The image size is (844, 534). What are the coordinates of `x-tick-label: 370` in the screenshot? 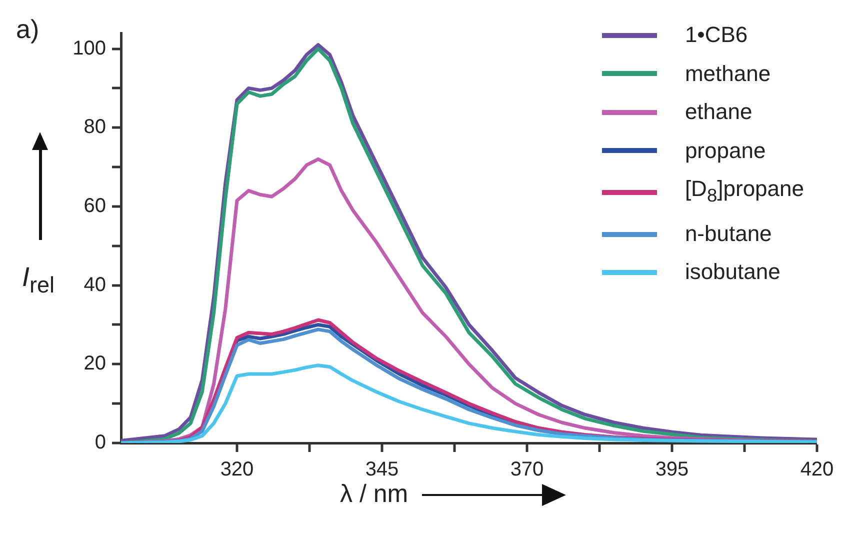 It's located at (527, 469).